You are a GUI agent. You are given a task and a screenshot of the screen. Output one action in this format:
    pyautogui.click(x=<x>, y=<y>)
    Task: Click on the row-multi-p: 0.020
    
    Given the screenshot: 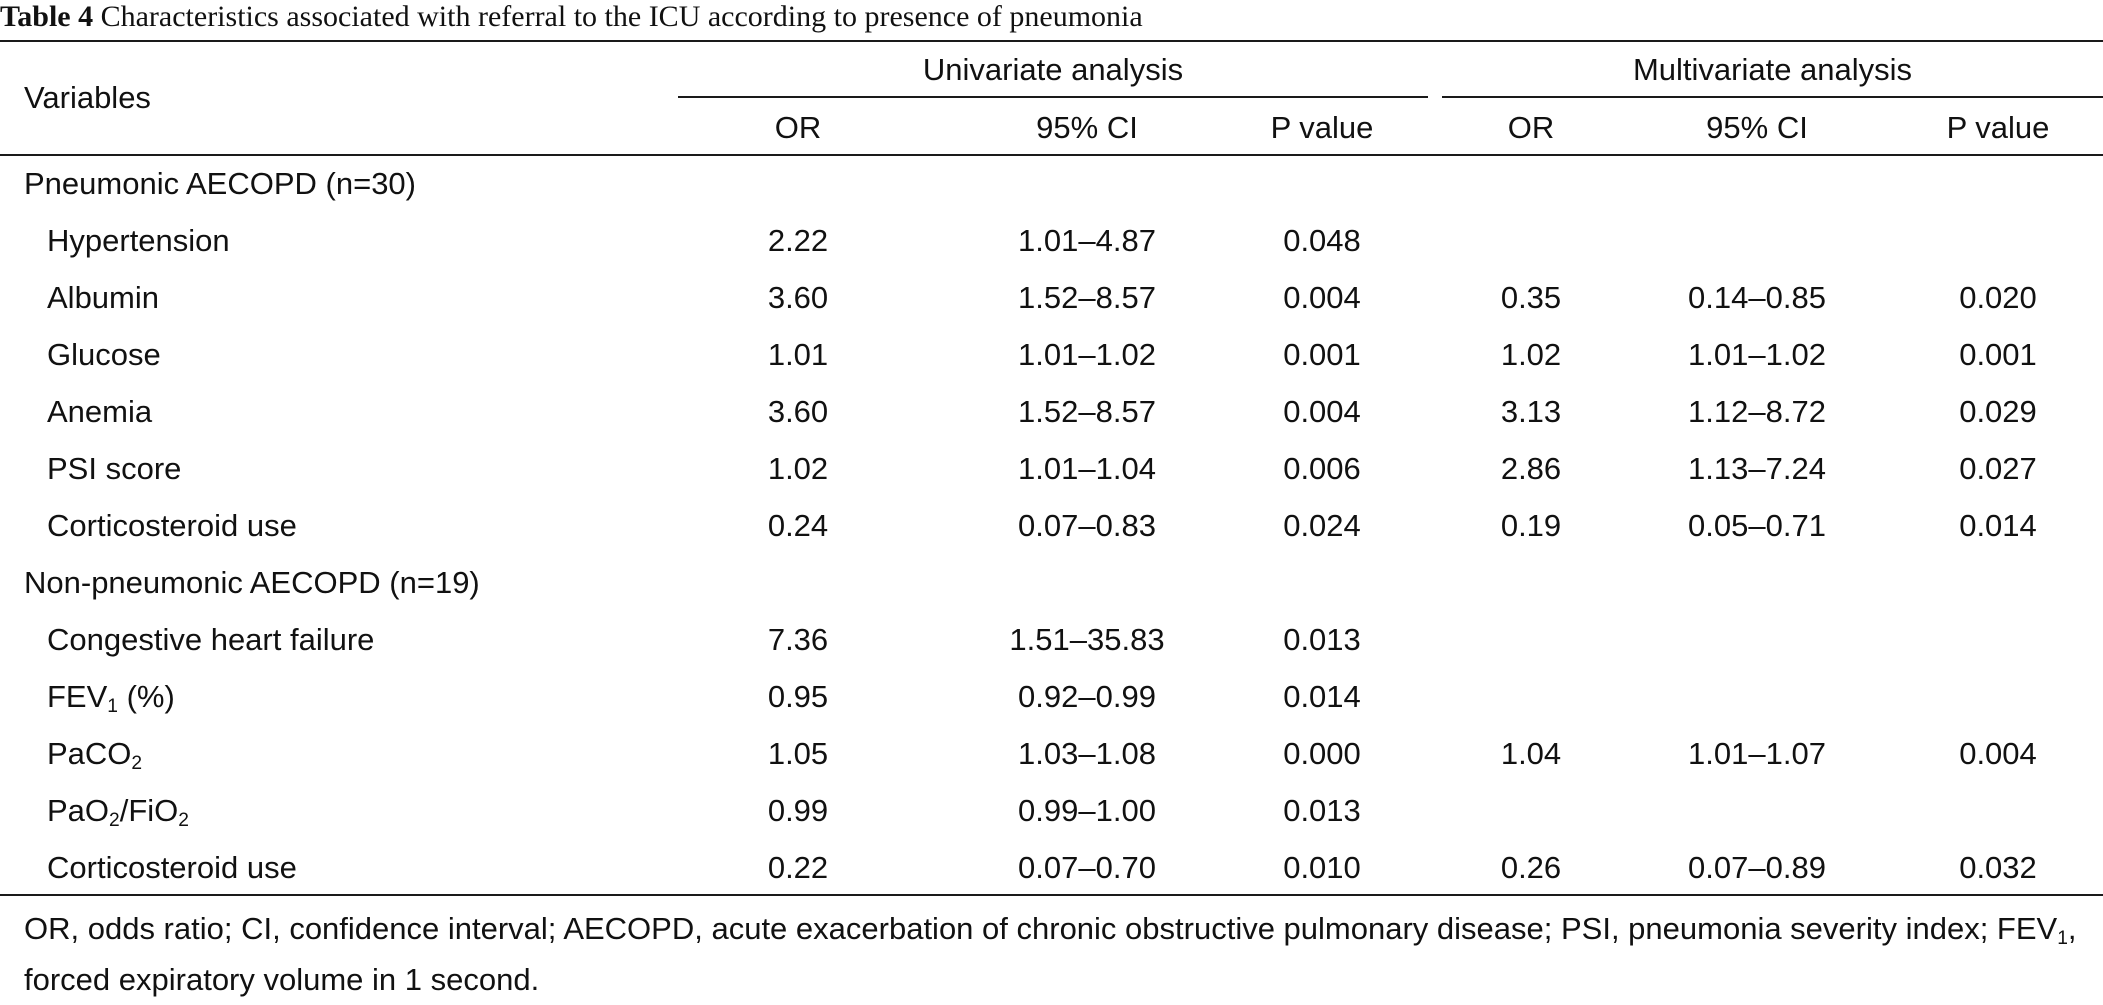 What is the action you would take?
    pyautogui.click(x=1998, y=297)
    